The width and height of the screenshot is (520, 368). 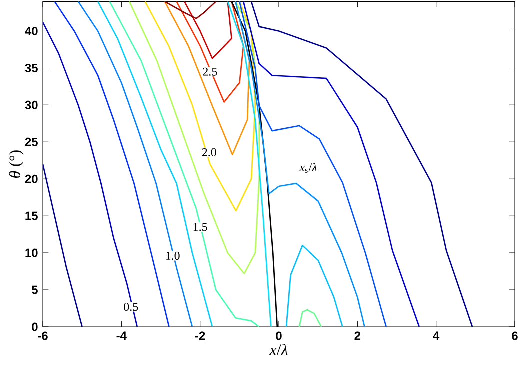 What do you see at coordinates (436, 336) in the screenshot?
I see `x-tick-label: 4` at bounding box center [436, 336].